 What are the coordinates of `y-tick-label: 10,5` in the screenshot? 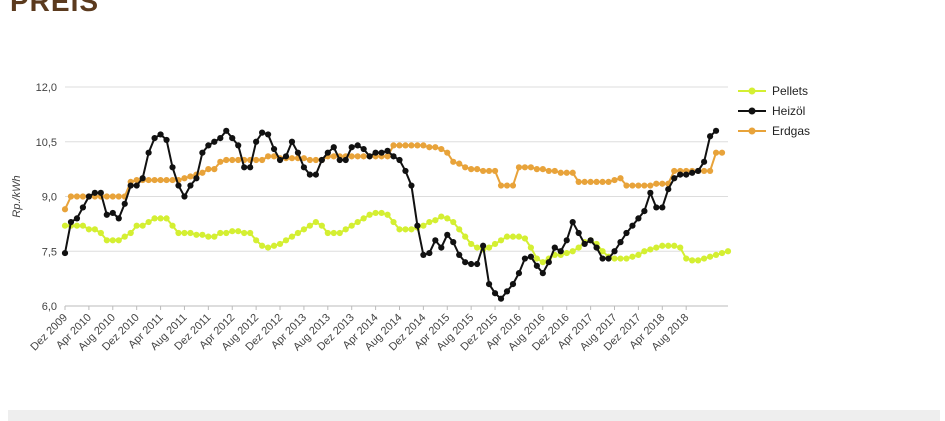 It's located at (46, 143).